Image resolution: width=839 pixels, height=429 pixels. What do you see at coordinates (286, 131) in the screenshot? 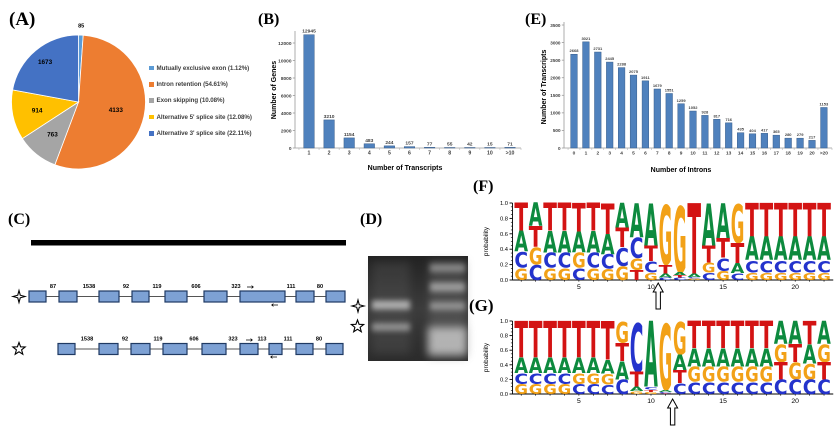
I see `y-tick-label: 2000` at bounding box center [286, 131].